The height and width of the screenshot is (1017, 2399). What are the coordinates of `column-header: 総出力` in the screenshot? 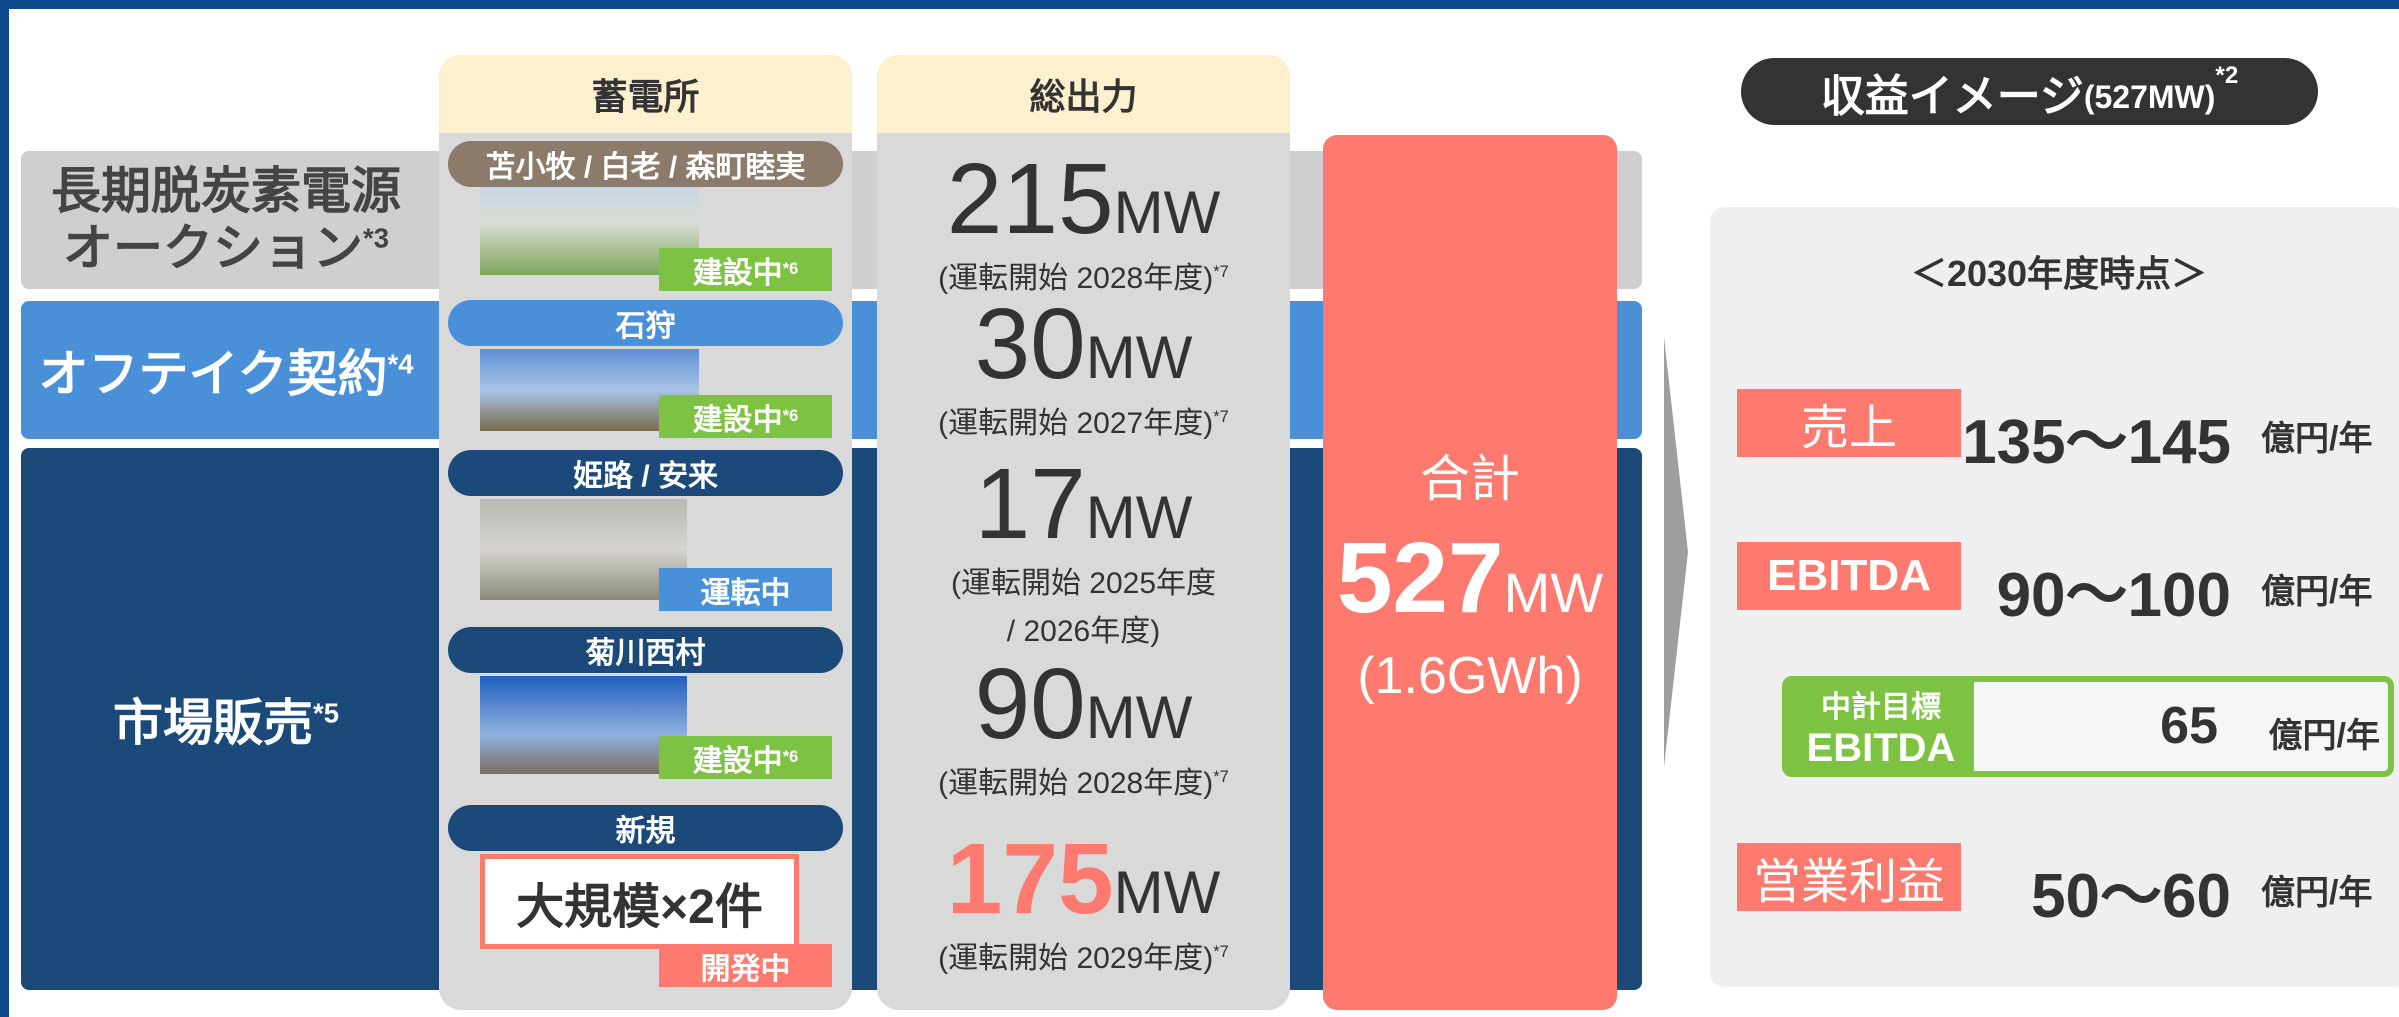 It's located at (1083, 94).